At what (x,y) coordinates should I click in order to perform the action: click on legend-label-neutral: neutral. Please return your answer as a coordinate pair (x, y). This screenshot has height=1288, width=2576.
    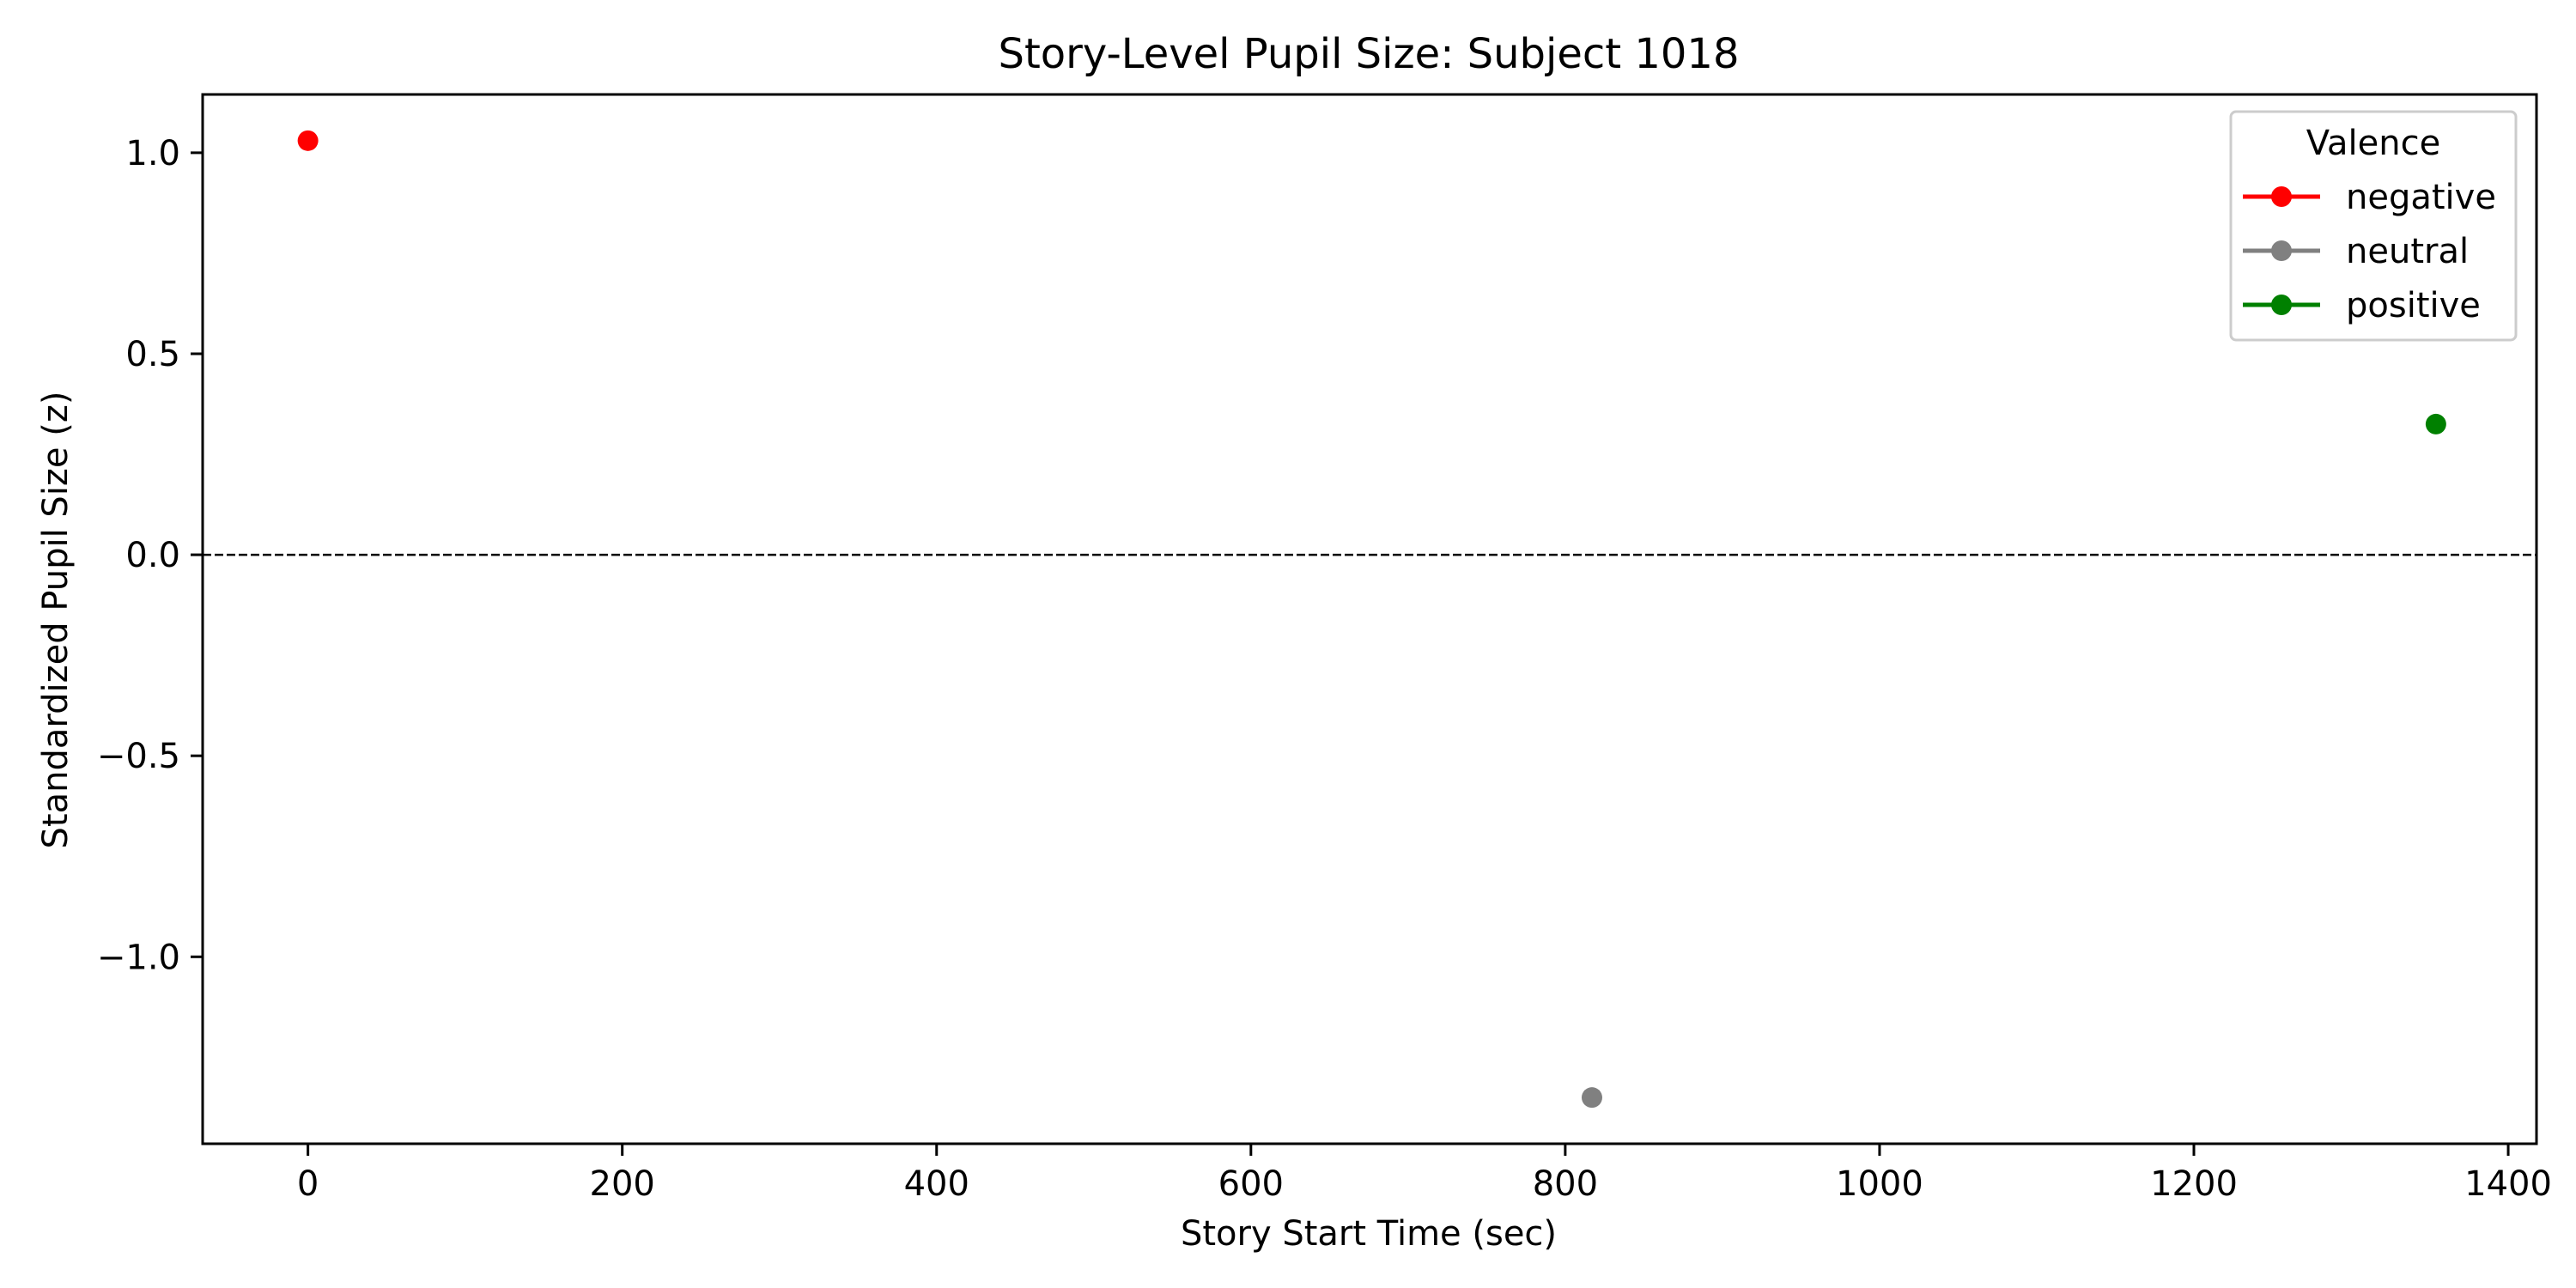
    Looking at the image, I should click on (2407, 251).